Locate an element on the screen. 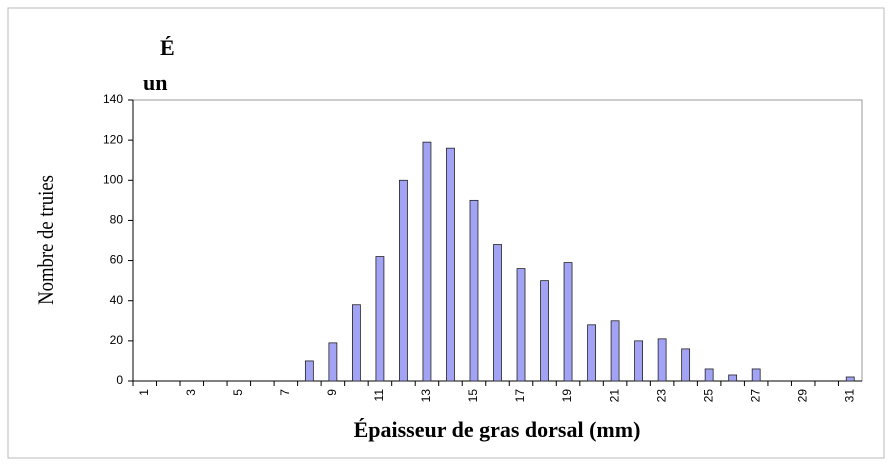  x-tick-label: 27 is located at coordinates (755, 396).